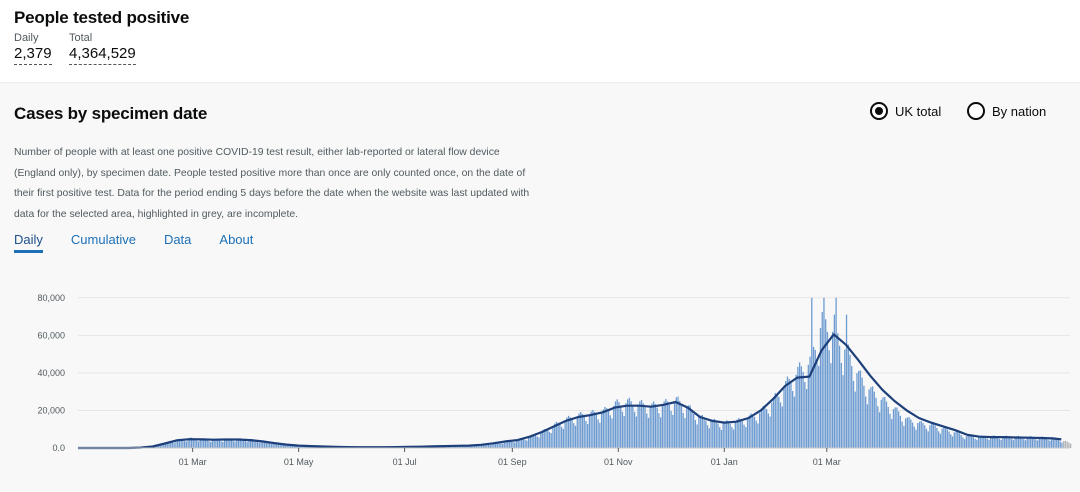 The image size is (1080, 492). What do you see at coordinates (58, 448) in the screenshot?
I see `y-tick-label: 0.0` at bounding box center [58, 448].